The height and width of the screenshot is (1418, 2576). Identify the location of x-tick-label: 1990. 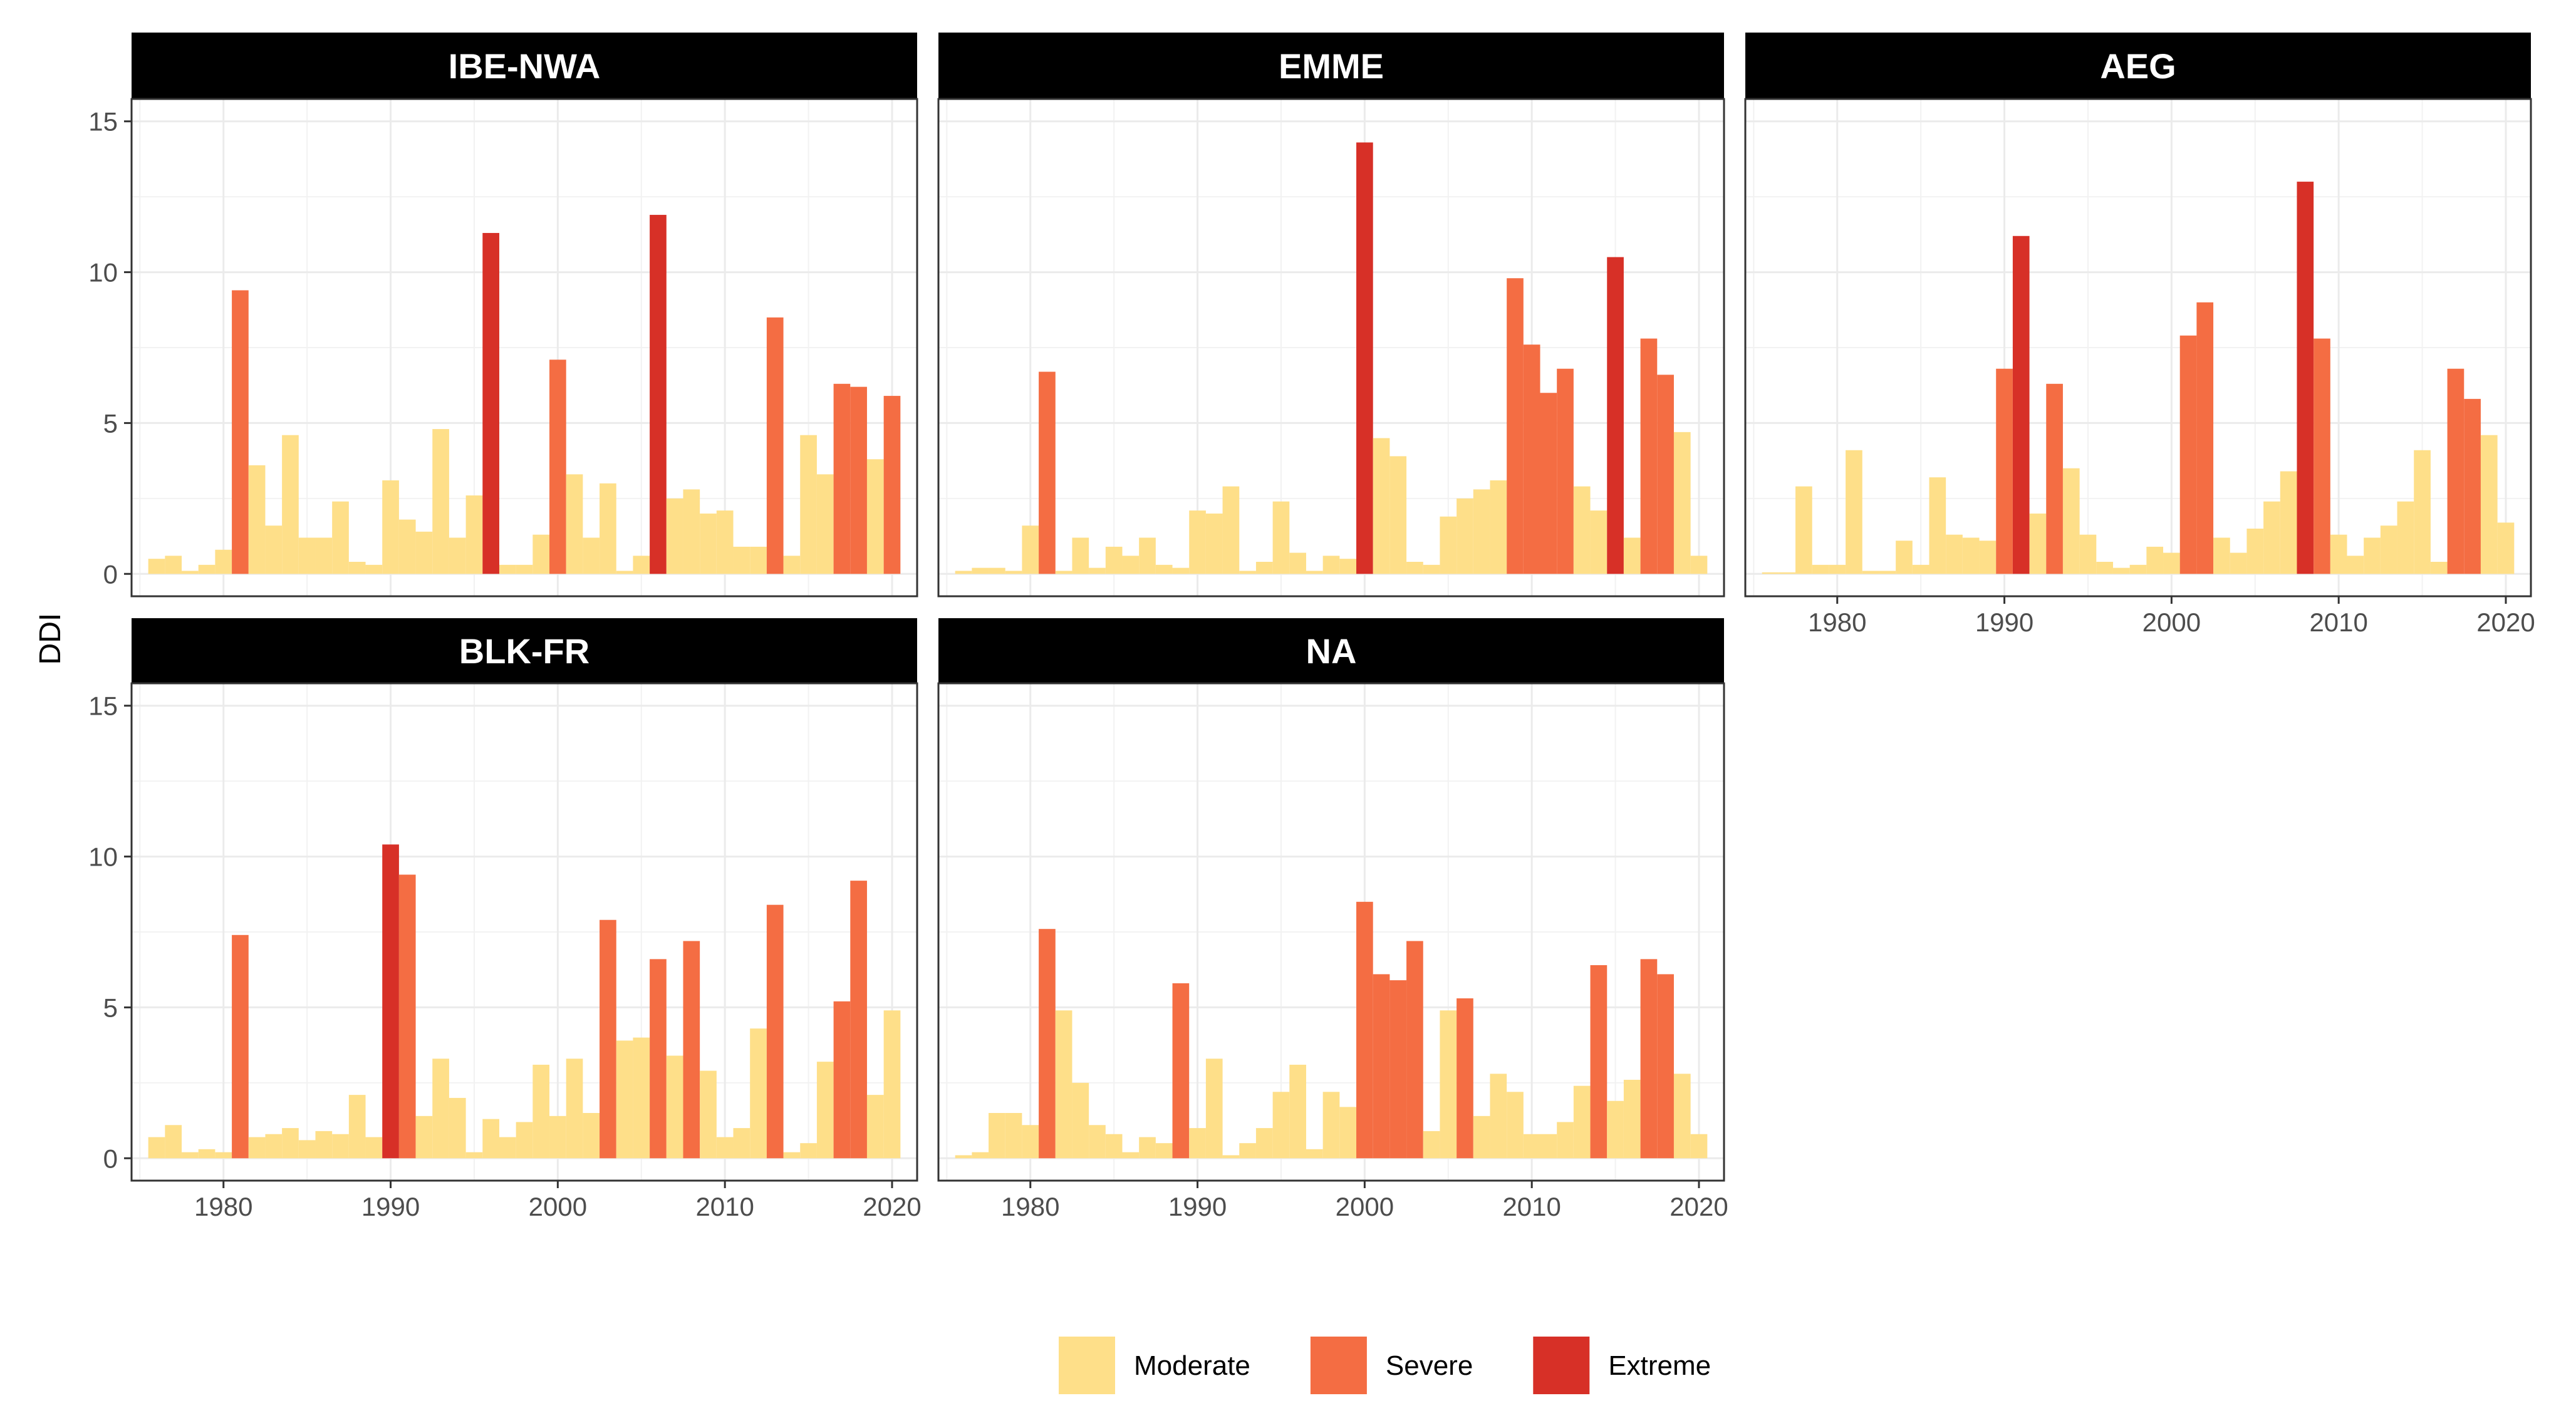
(390, 1206).